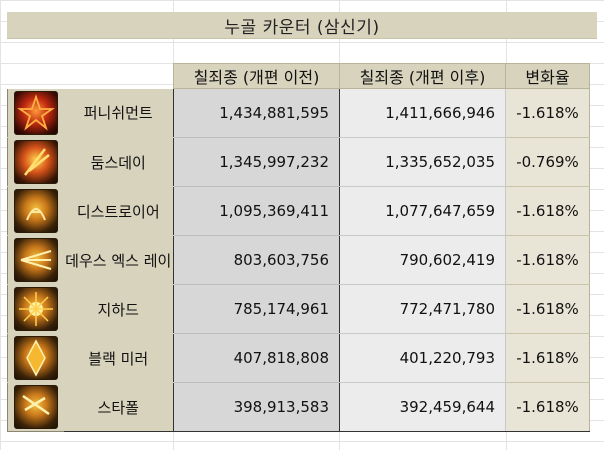  Describe the element at coordinates (422, 407) in the screenshot. I see `after-value: 392,459,644` at that location.